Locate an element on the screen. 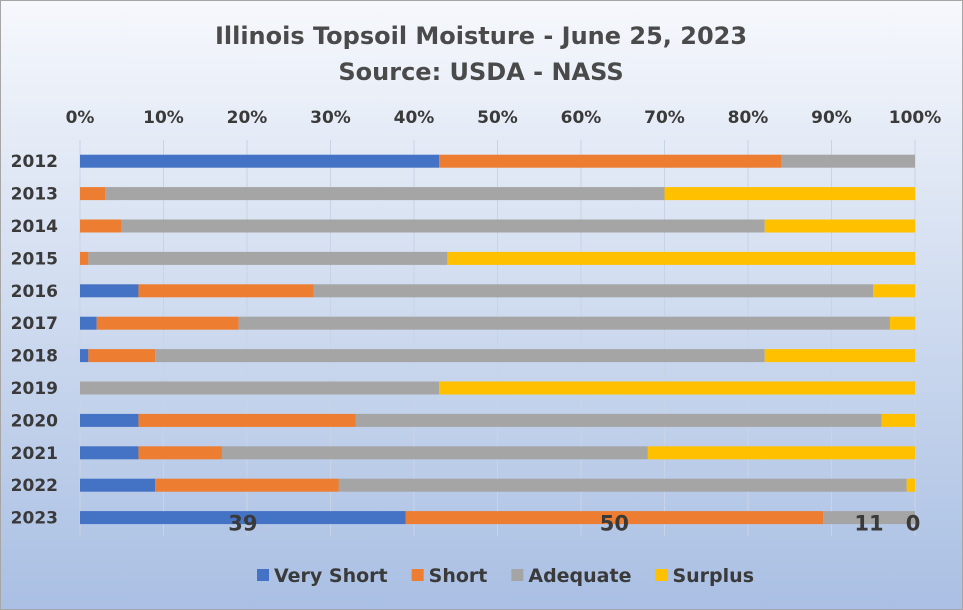 The width and height of the screenshot is (963, 610). x-tick-label: 40% is located at coordinates (414, 118).